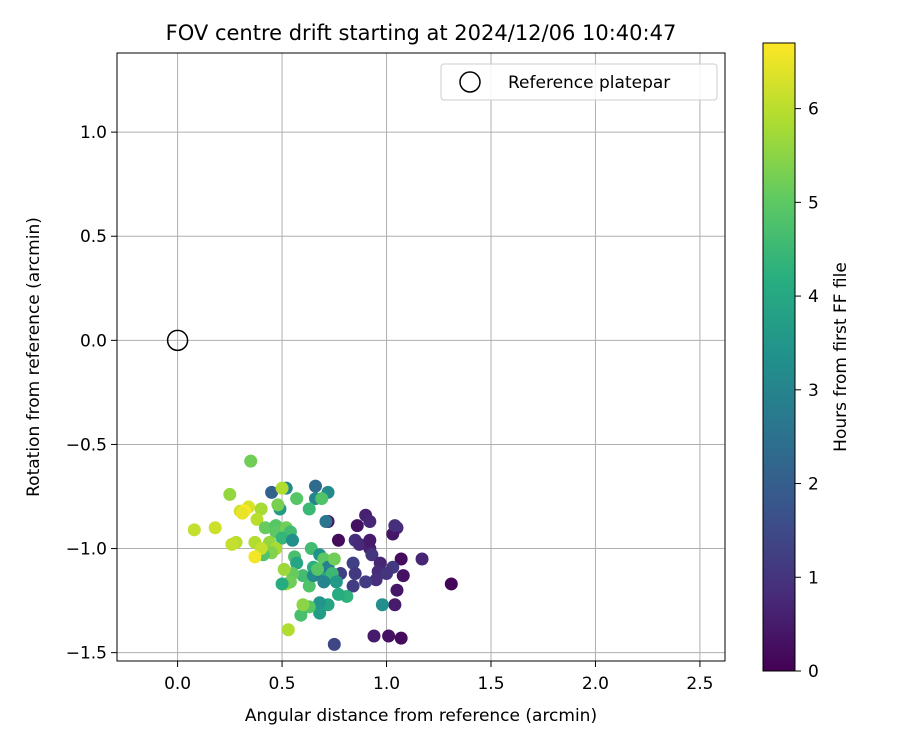 The height and width of the screenshot is (754, 900). What do you see at coordinates (813, 297) in the screenshot?
I see `colorbar-tick-label: 4` at bounding box center [813, 297].